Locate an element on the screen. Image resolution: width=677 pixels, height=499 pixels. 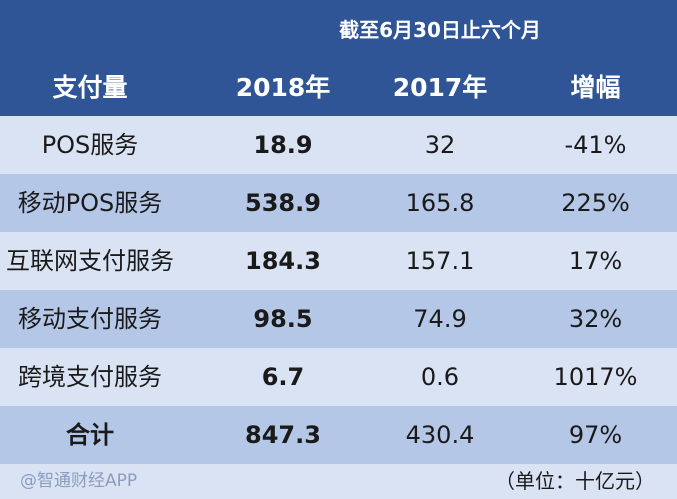
value-2018: 538.9 is located at coordinates (283, 203).